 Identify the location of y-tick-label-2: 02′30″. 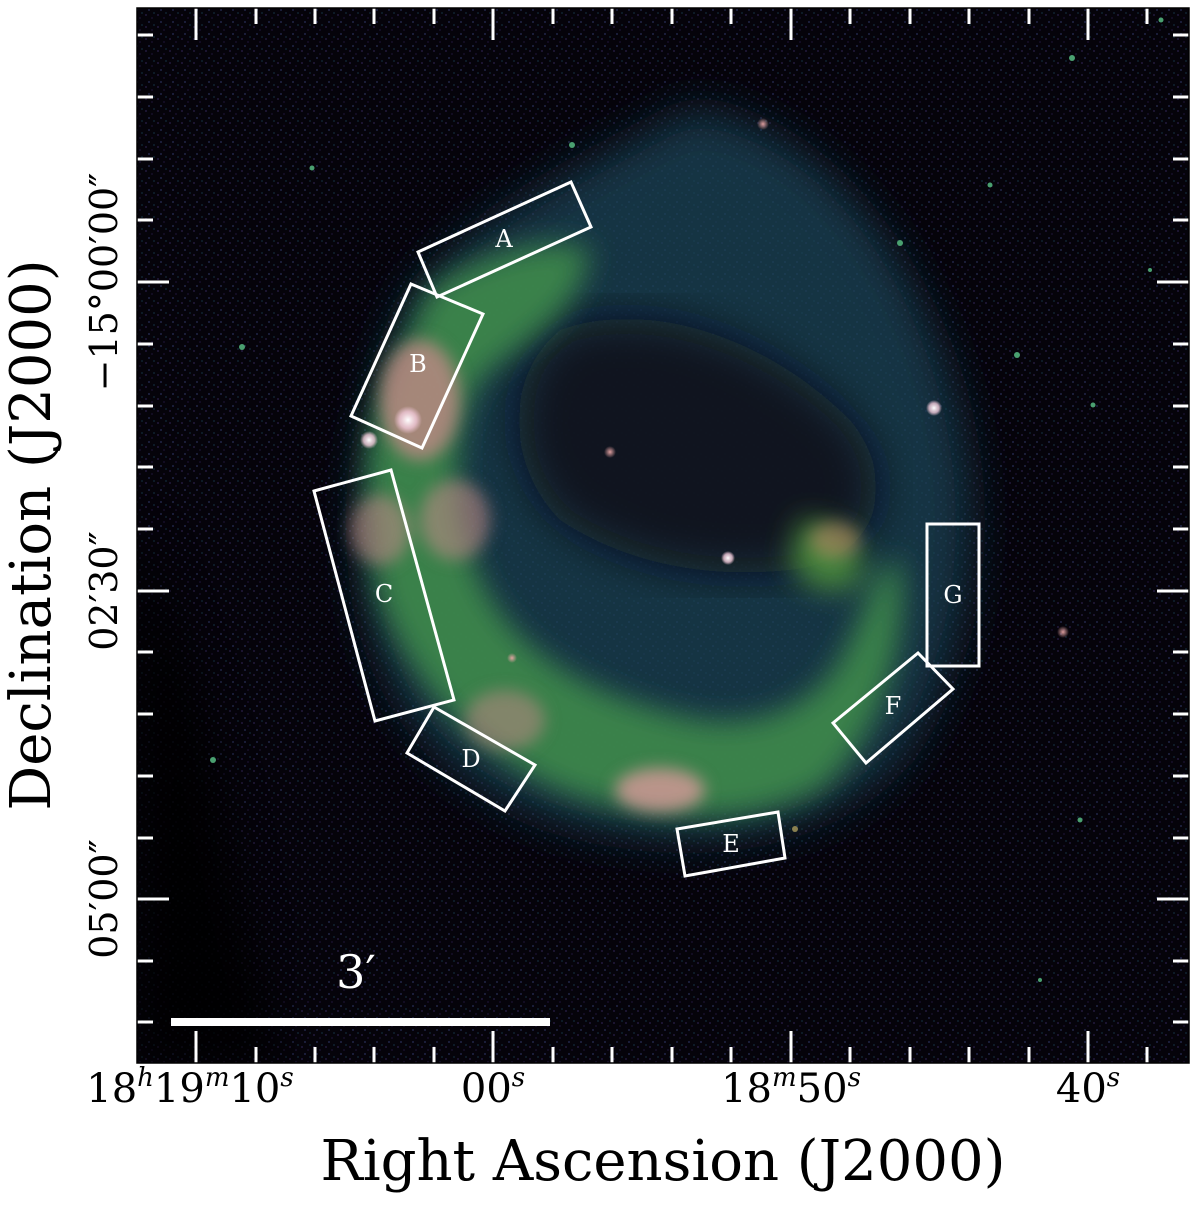
(104, 591).